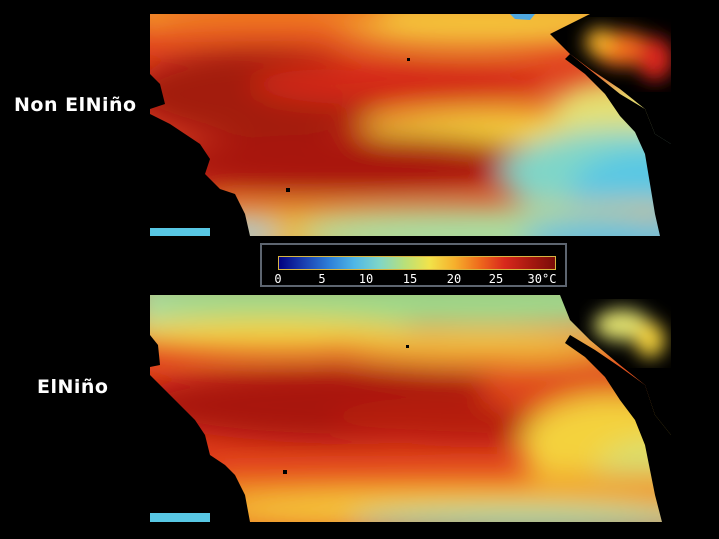  What do you see at coordinates (410, 279) in the screenshot?
I see `colorbar-tick-15: 15` at bounding box center [410, 279].